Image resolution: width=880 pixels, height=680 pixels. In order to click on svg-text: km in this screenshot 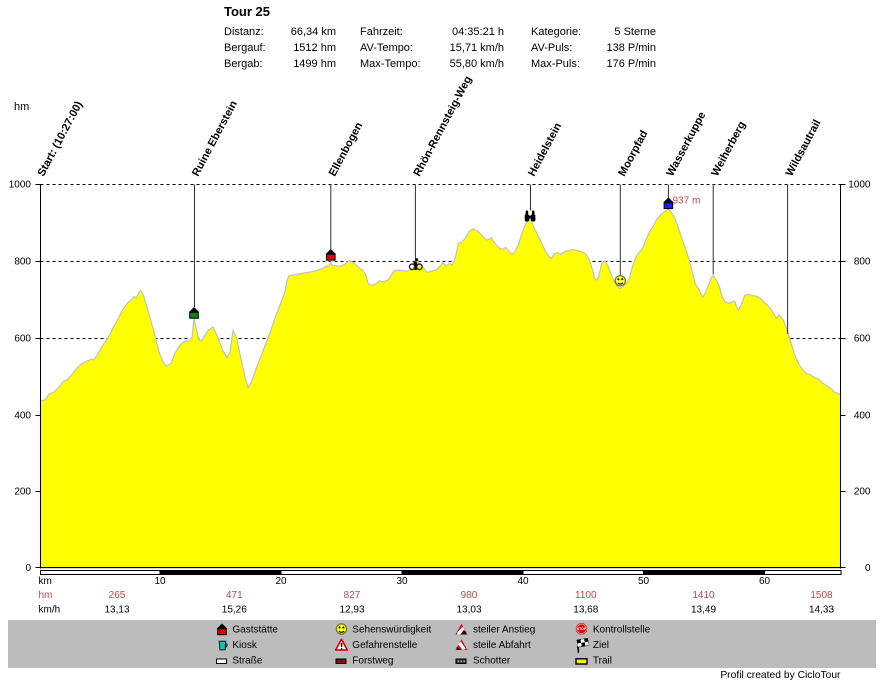, I will do `click(45, 581)`.